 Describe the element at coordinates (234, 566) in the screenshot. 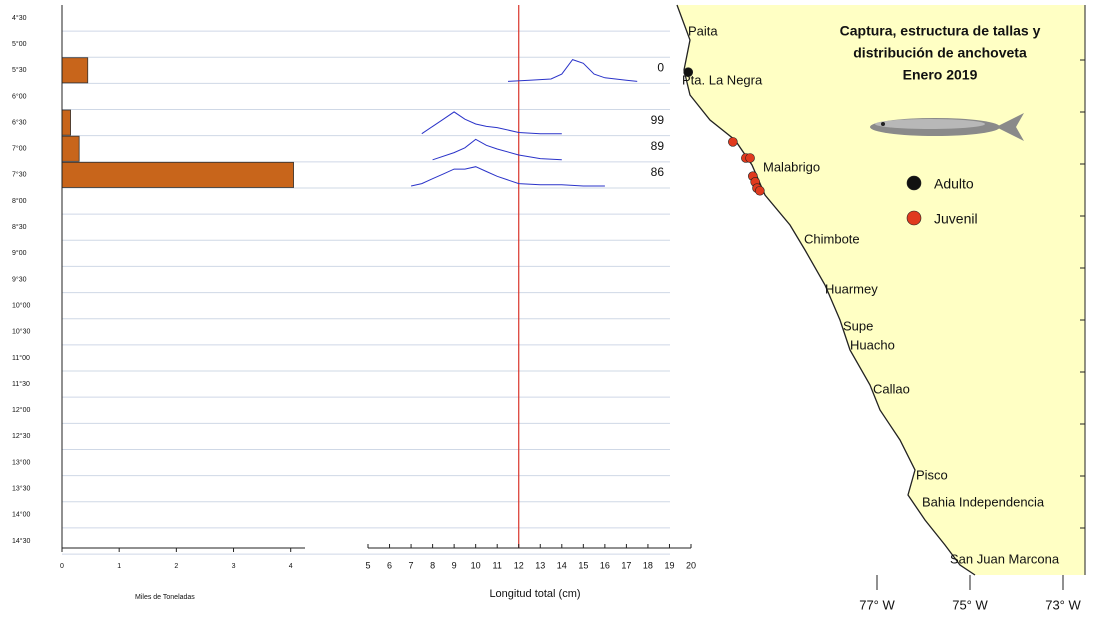

I see `x-tick-label: 3` at that location.